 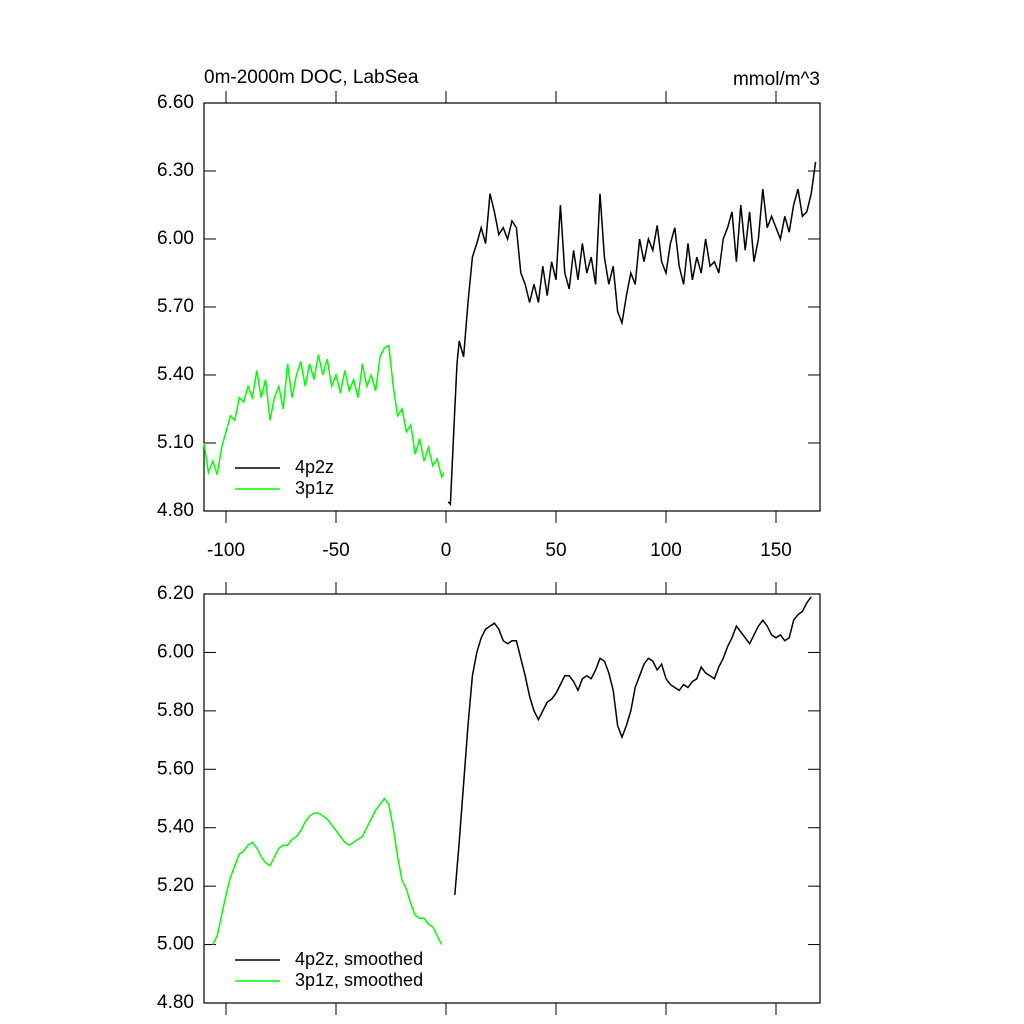 What do you see at coordinates (666, 550) in the screenshot?
I see `x-tick-label: 100` at bounding box center [666, 550].